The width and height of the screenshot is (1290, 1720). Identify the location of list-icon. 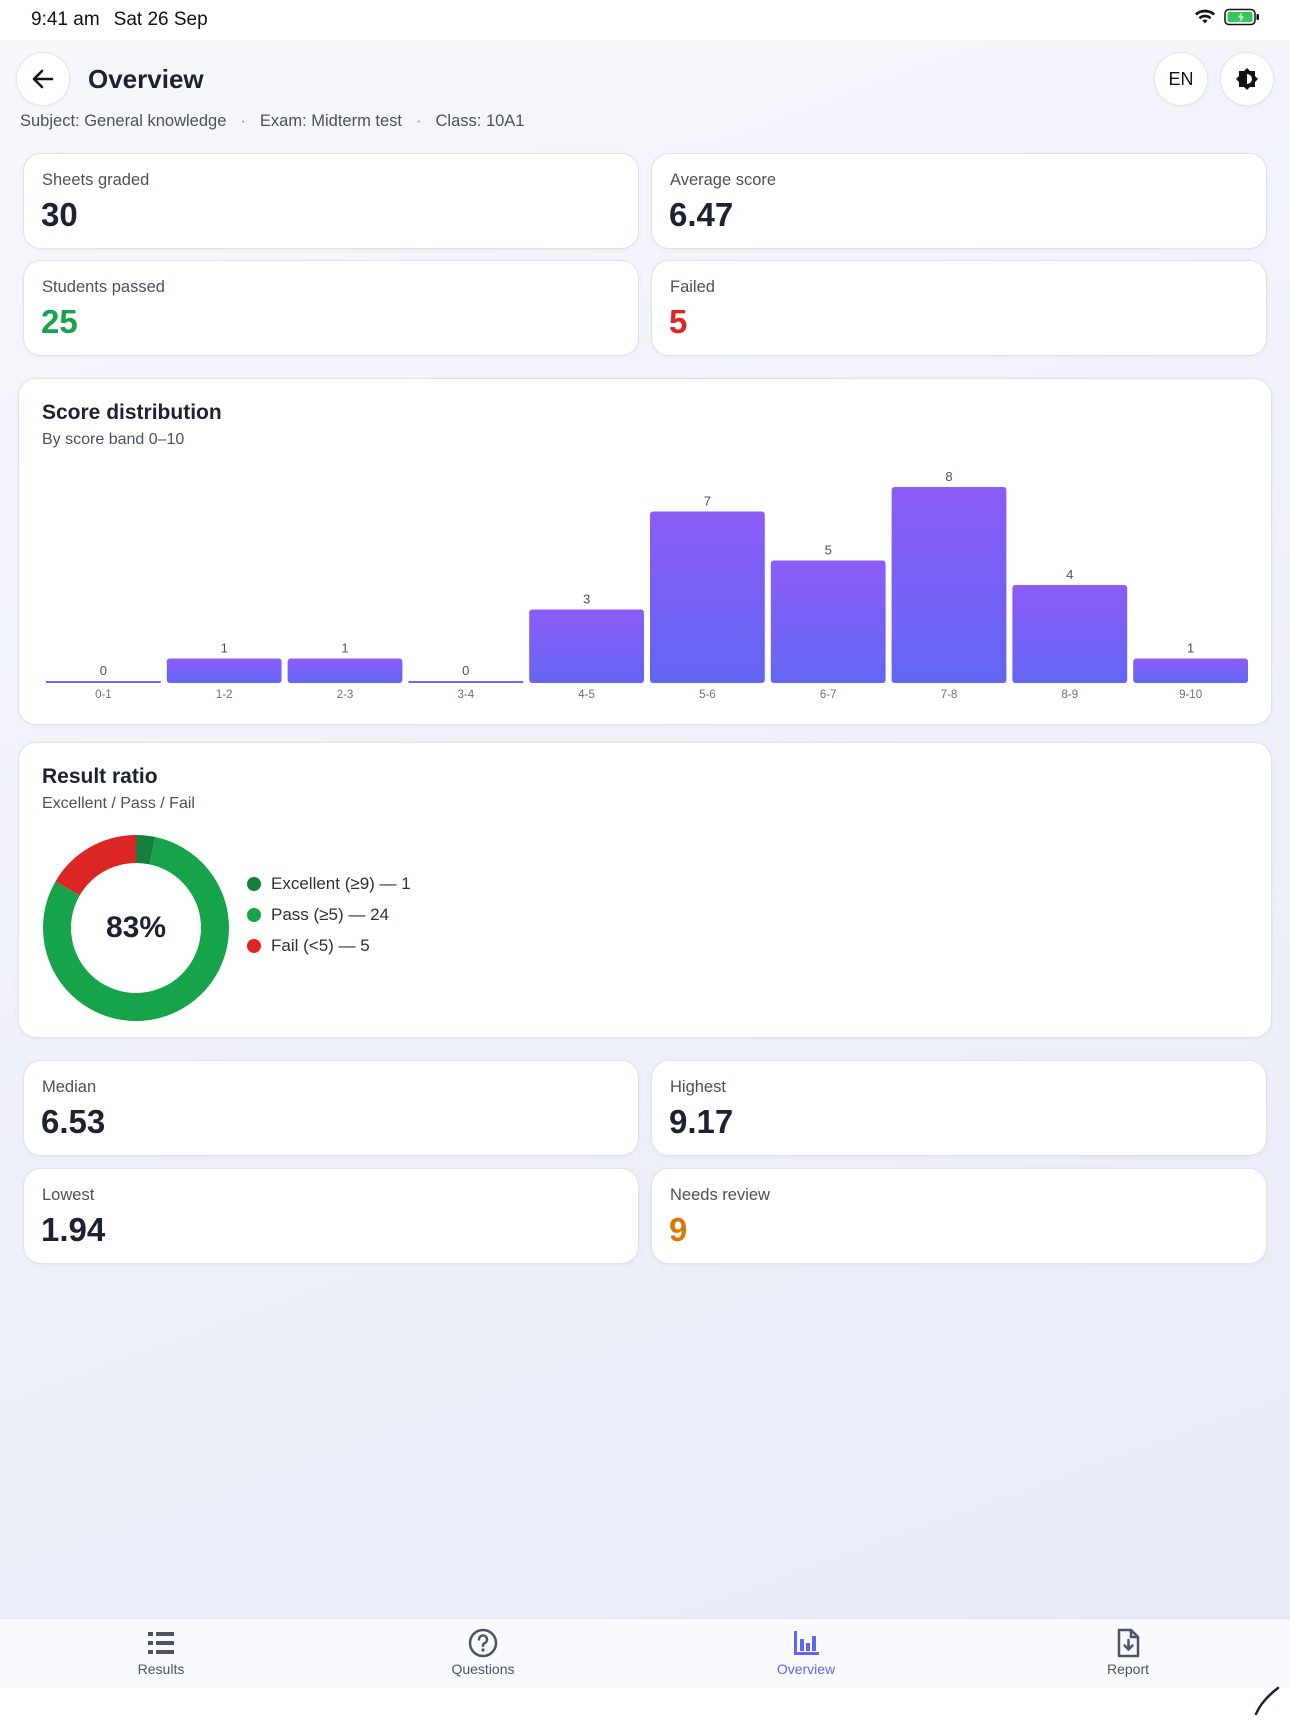
(161, 1643).